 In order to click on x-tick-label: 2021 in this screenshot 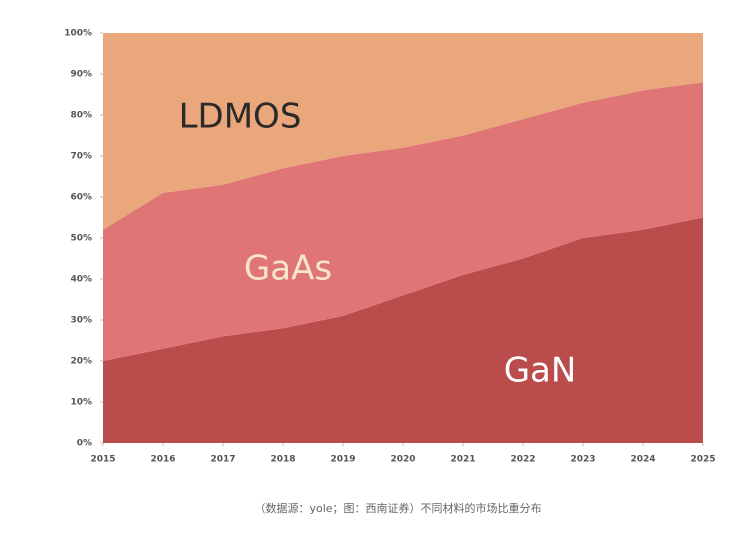, I will do `click(462, 460)`.